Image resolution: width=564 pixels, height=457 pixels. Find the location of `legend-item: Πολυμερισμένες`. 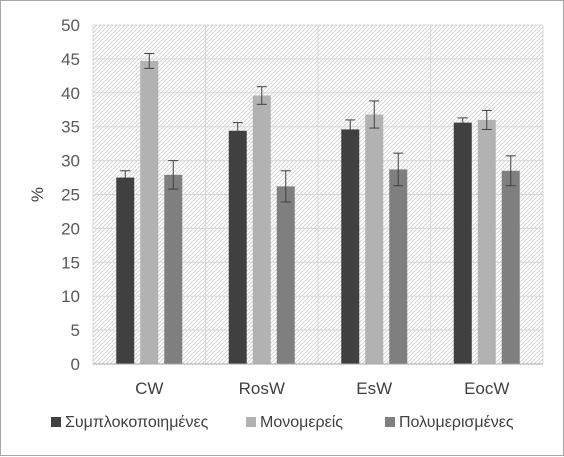

legend-item: Πολυμερισμένες is located at coordinates (449, 422).